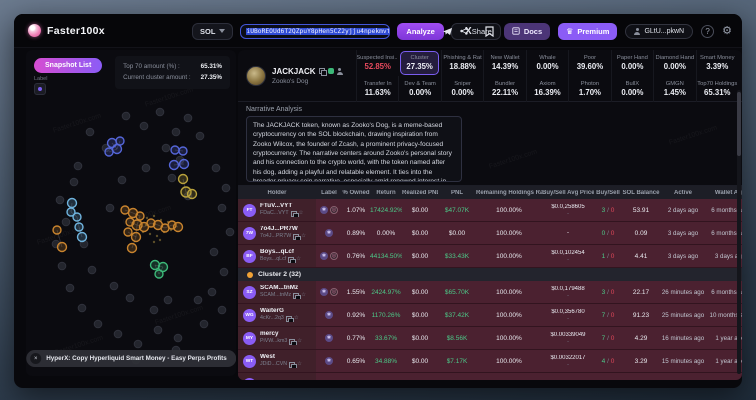 The width and height of the screenshot is (756, 400). I want to click on stat-cell: Paper Hand 0.00%, so click(631, 63).